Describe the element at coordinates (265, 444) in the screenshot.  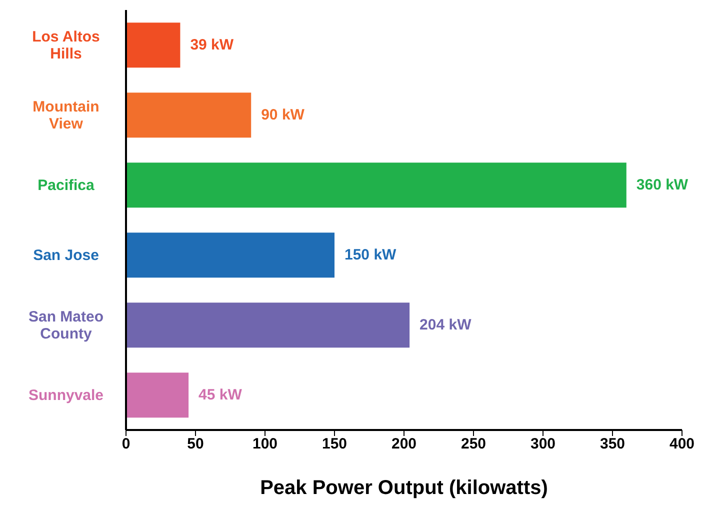
I see `x-tick-label: 100` at that location.